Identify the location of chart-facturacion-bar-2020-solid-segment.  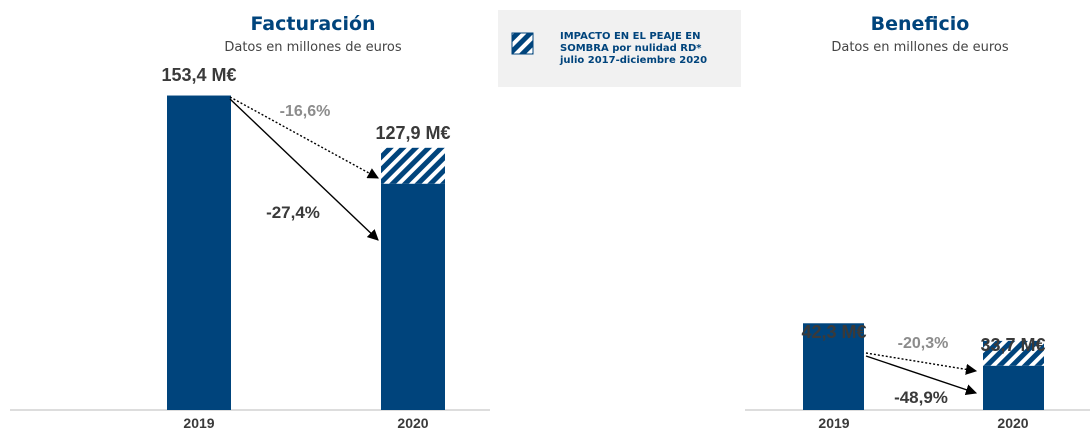
(413, 296).